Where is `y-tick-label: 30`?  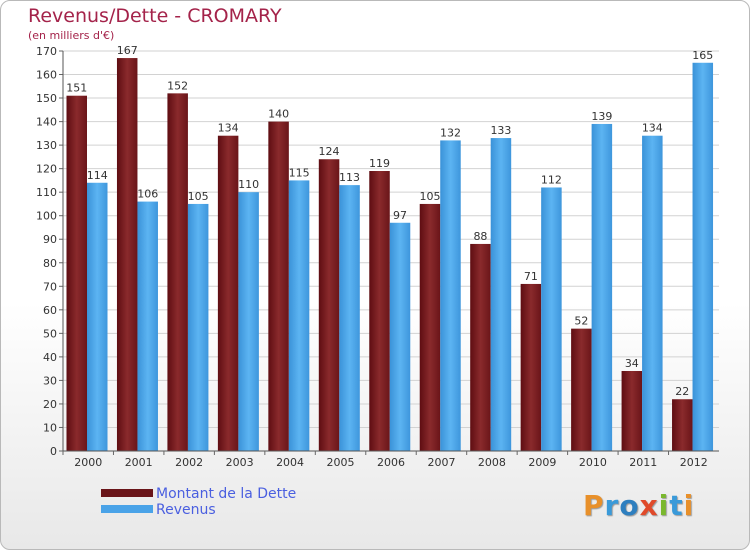 y-tick-label: 30 is located at coordinates (50, 380).